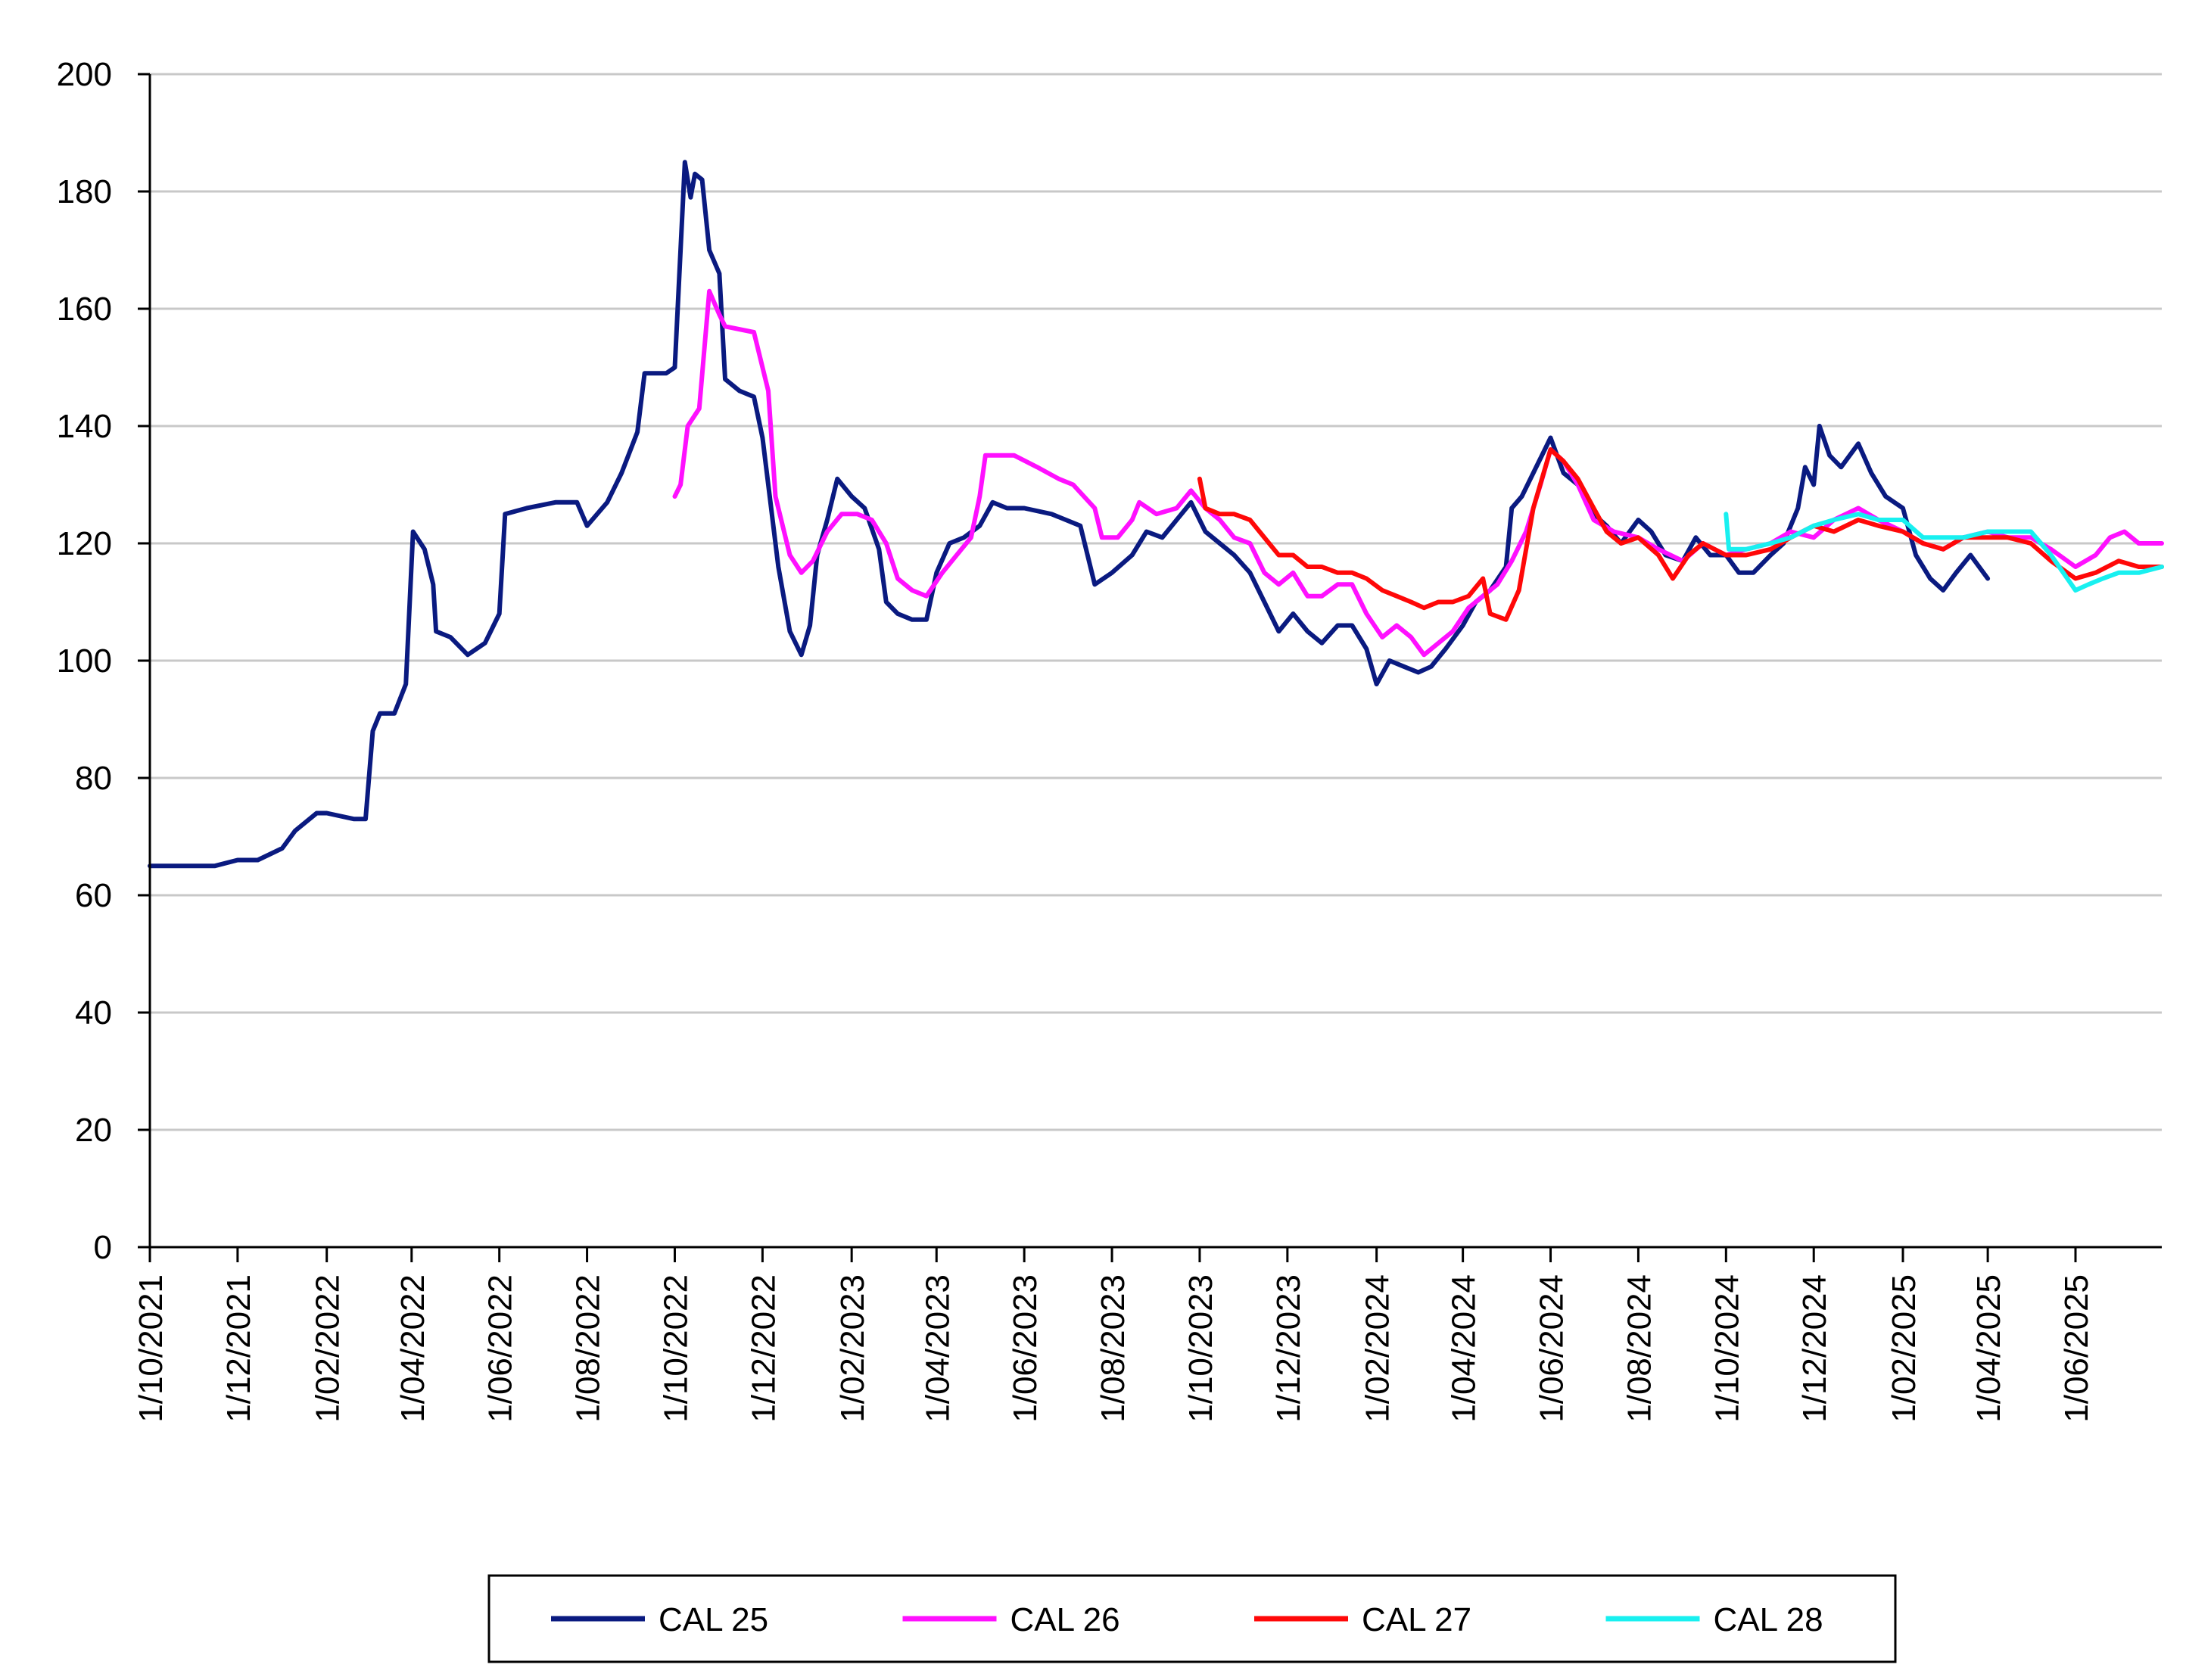 The width and height of the screenshot is (2186, 1680). What do you see at coordinates (1025, 1348) in the screenshot?
I see `x-tick-label: 1/06/2023` at bounding box center [1025, 1348].